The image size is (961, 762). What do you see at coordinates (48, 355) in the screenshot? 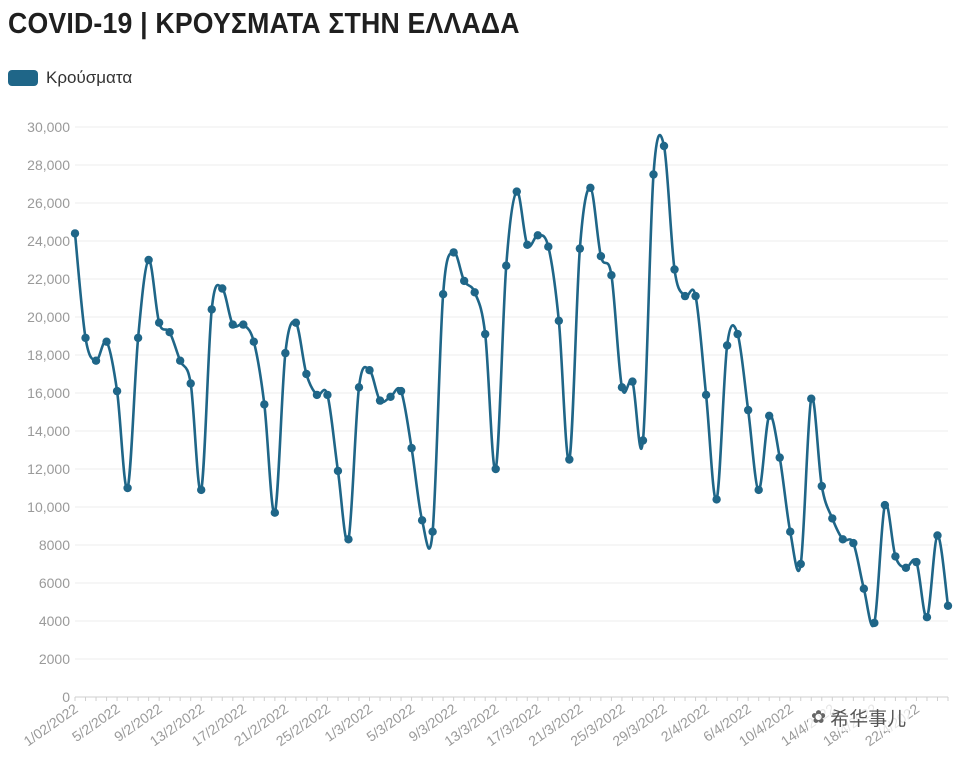
I see `y-tick-label: 18,000` at bounding box center [48, 355].